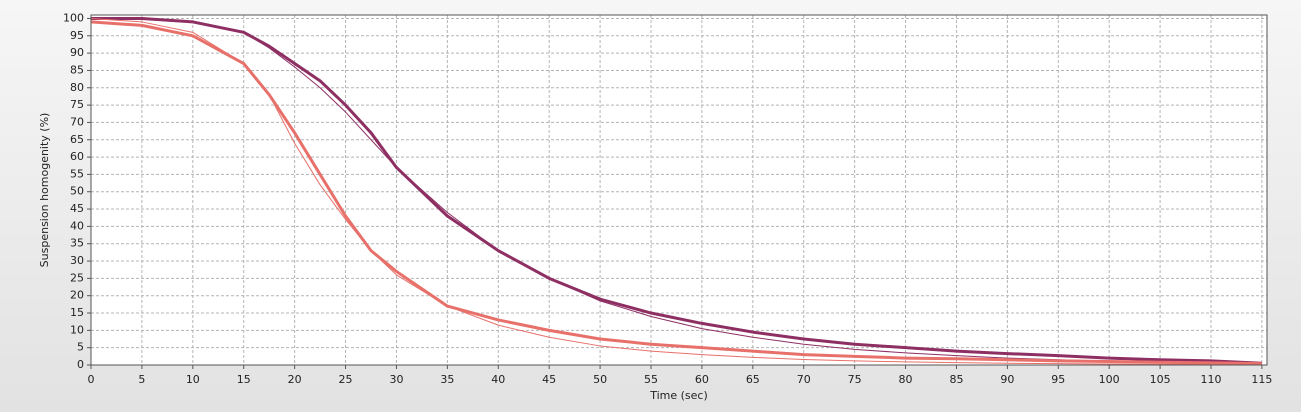  Describe the element at coordinates (1109, 379) in the screenshot. I see `x-tick-label: 100` at that location.